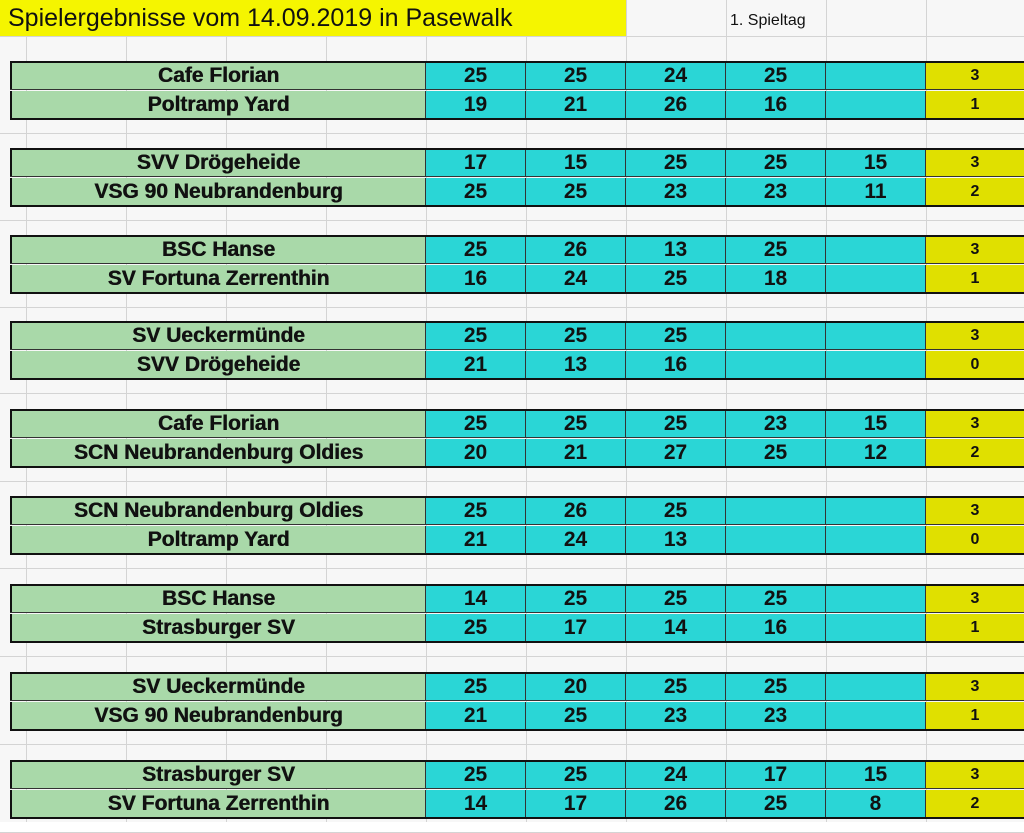 The height and width of the screenshot is (833, 1024). I want to click on table-row: SV Fortuna Zerrenthin 14 17 26 25 8 2, so click(517, 804).